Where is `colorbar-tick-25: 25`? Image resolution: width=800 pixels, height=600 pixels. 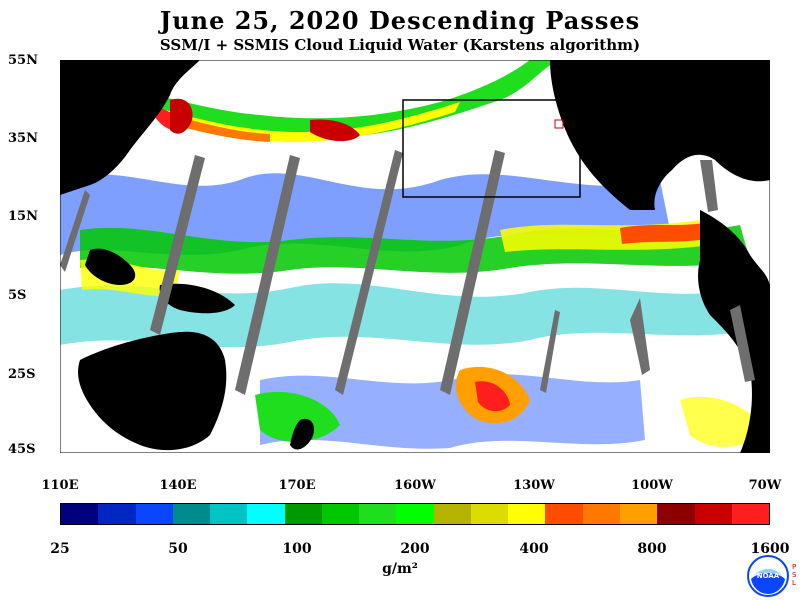
colorbar-tick-25: 25 is located at coordinates (60, 549).